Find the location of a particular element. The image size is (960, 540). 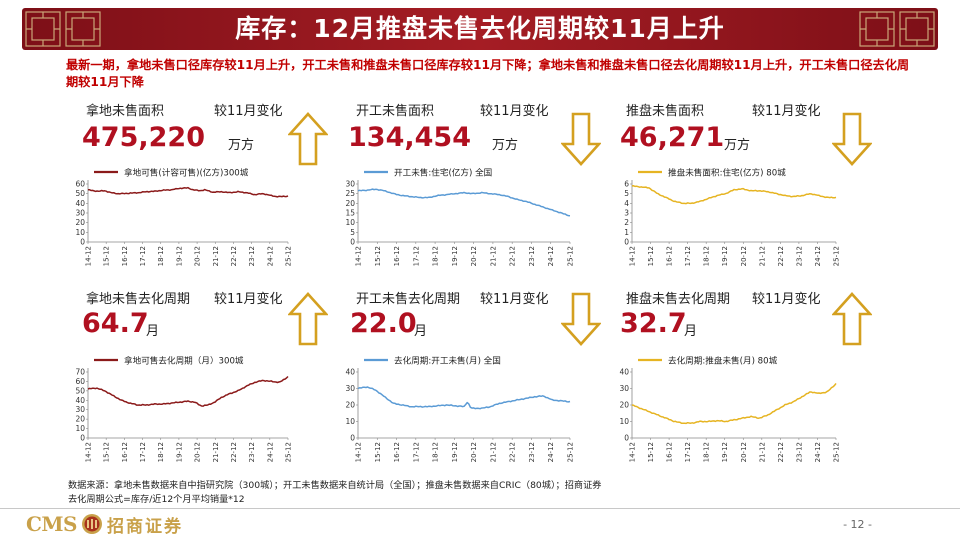

title-bar: 库存：12月推盘未售去化周期较11月上升 is located at coordinates (480, 29).